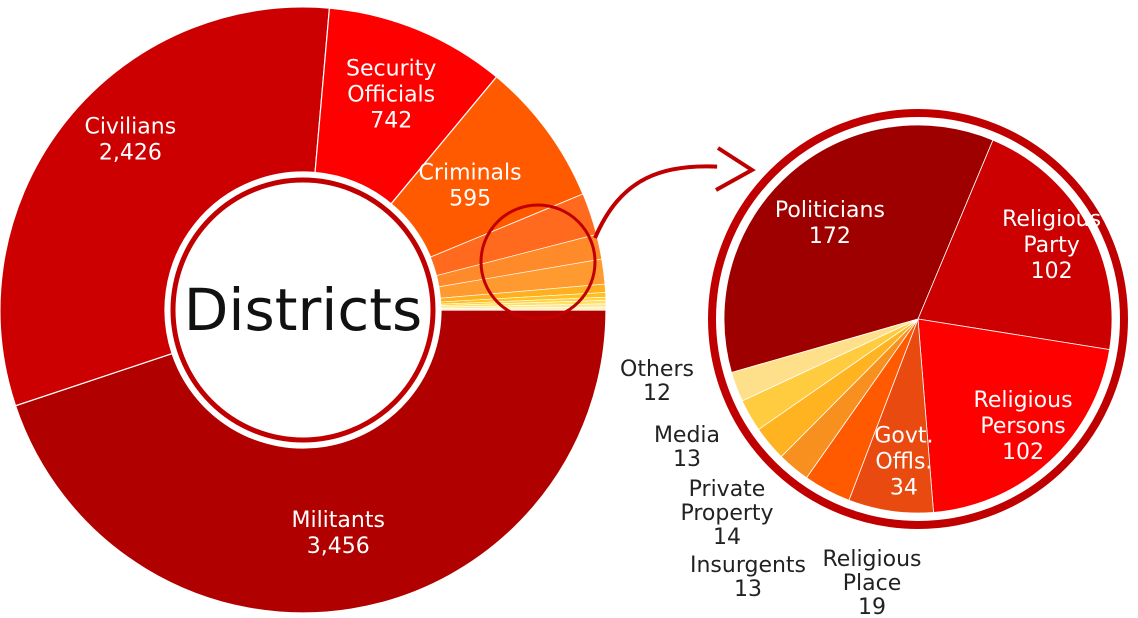 This screenshot has width=1138, height=618. Describe the element at coordinates (1051, 245) in the screenshot. I see `pie-label-religious-party: Party` at that location.